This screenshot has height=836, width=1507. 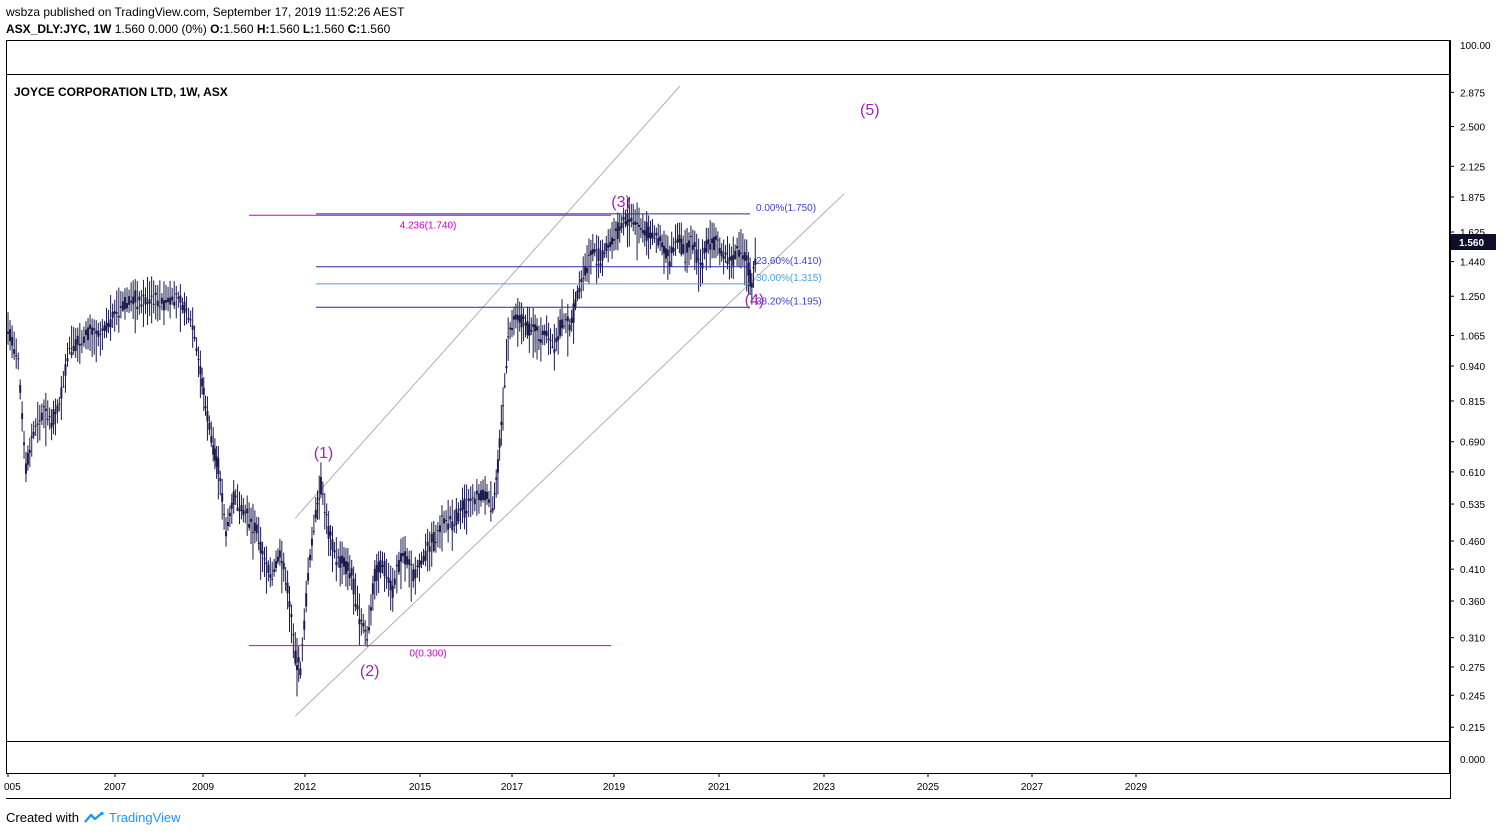 I want to click on x-tick-label: 2019, so click(x=614, y=787).